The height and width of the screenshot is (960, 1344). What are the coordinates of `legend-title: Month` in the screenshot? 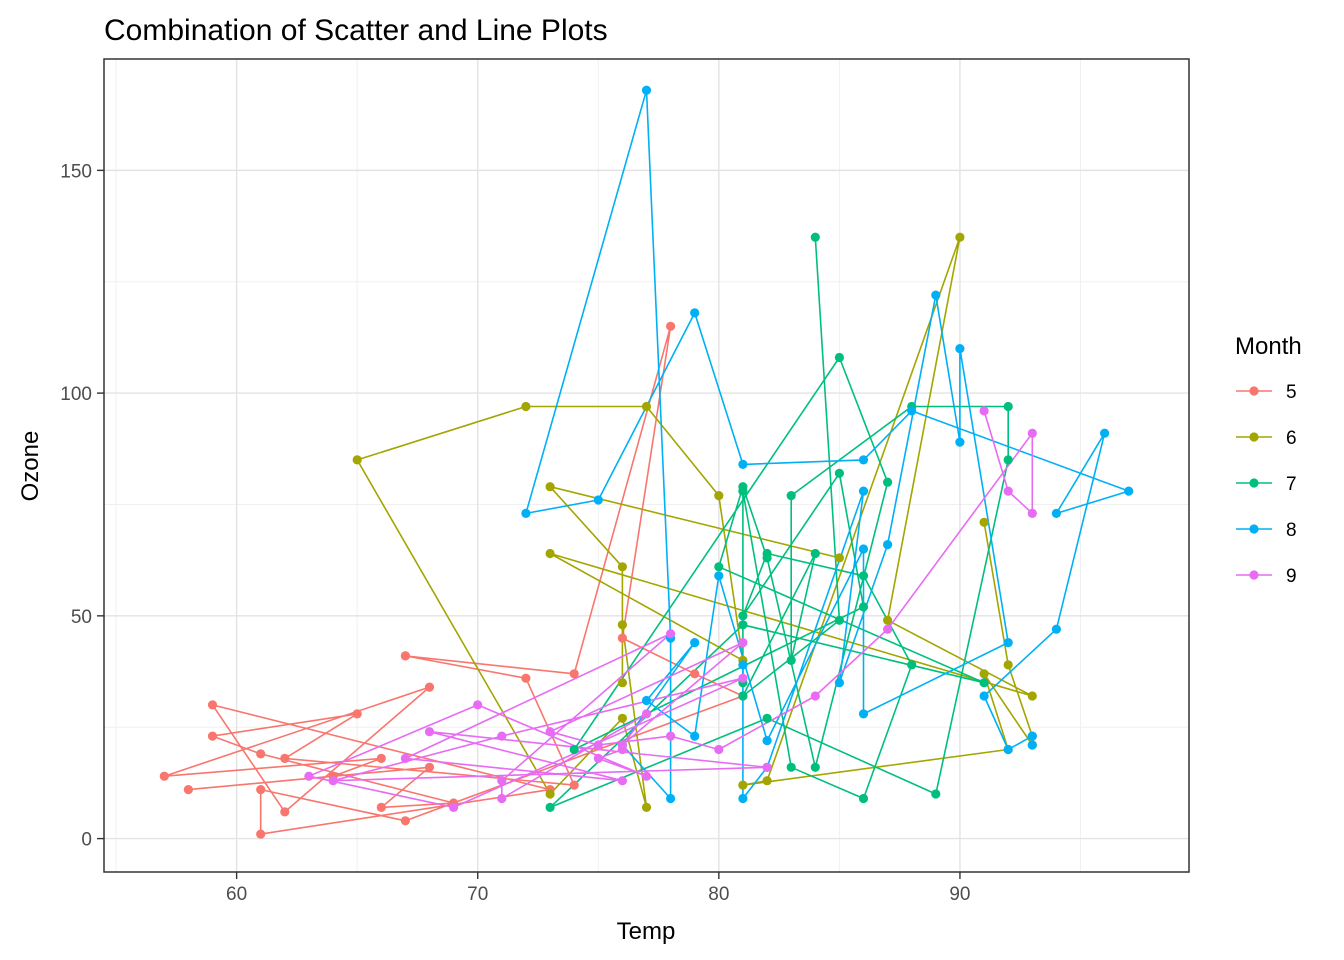 It's located at (1268, 346).